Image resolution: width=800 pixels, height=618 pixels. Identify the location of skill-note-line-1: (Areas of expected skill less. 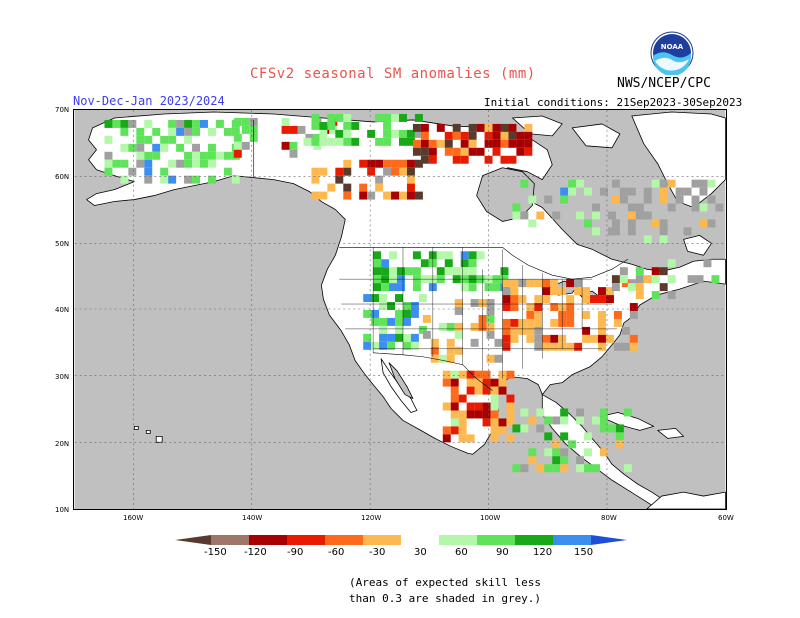
(445, 582).